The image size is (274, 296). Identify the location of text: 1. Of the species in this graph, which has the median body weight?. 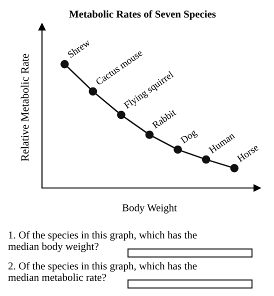
(102, 241).